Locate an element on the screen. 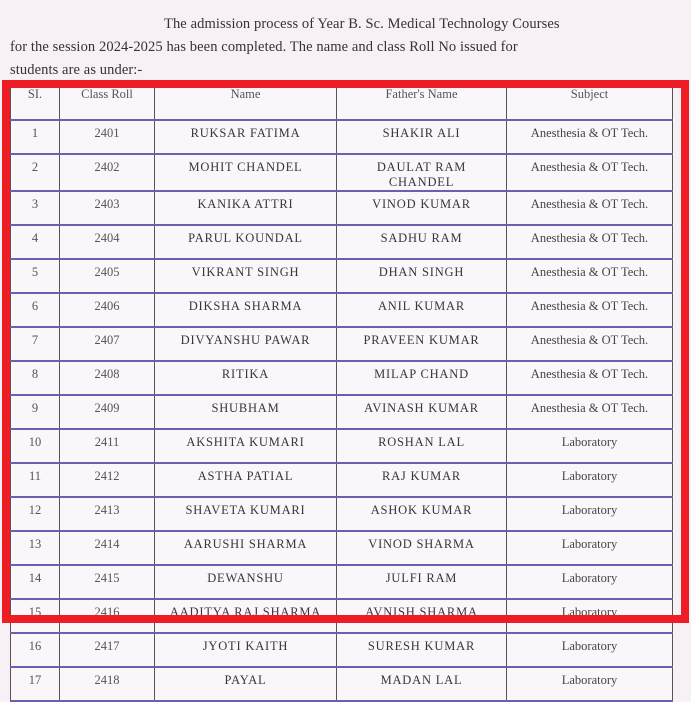 Image resolution: width=691 pixels, height=702 pixels. table-row: 14 2415 DEWANSHU JULFI RAM Laboratory is located at coordinates (341, 582).